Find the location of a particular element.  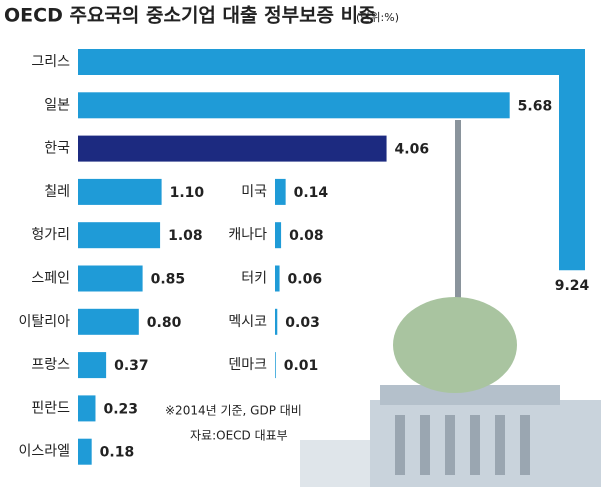

value-label: 5.68 is located at coordinates (535, 106).